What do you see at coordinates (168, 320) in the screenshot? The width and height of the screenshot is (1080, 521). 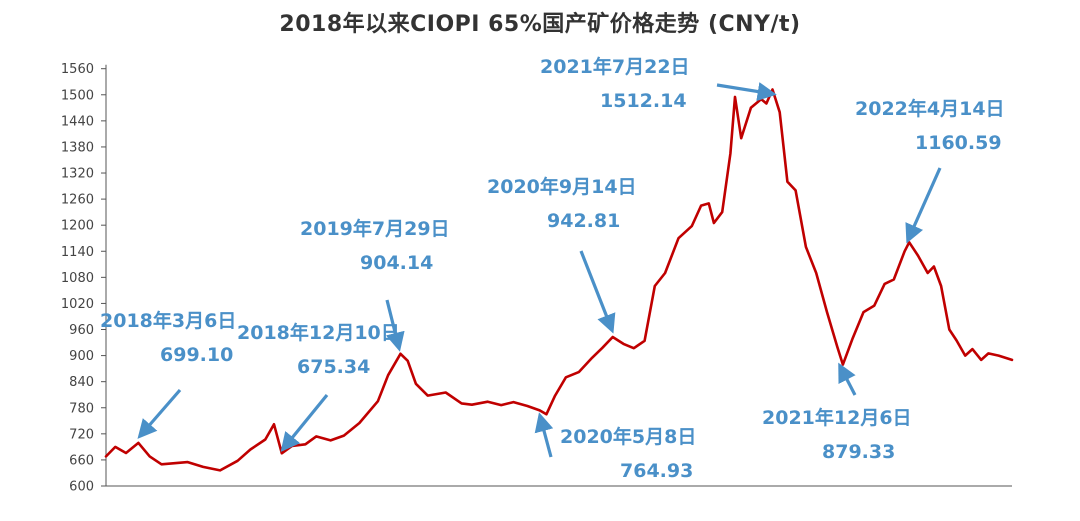 I see `annotation-date-label: 2018年3月6日` at bounding box center [168, 320].